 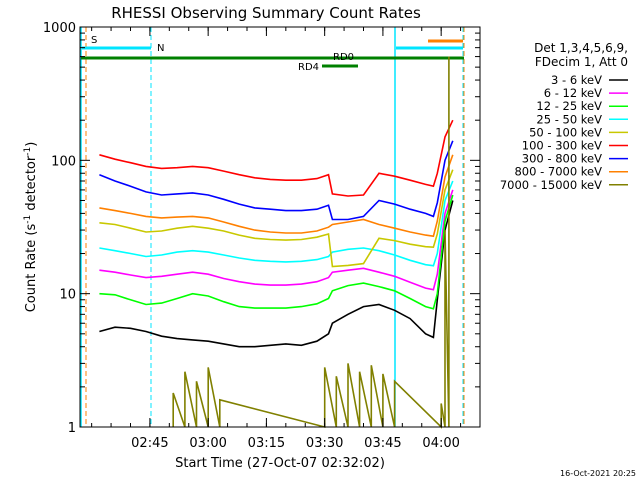 What do you see at coordinates (63, 161) in the screenshot?
I see `y-tick-label: 100` at bounding box center [63, 161].